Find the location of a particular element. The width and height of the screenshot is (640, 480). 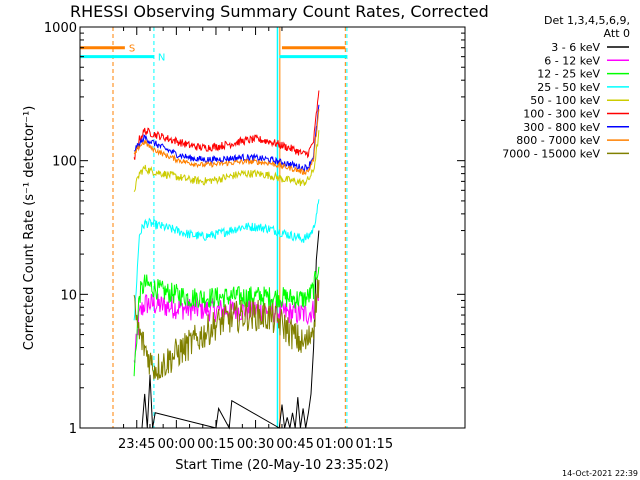

state-bar-label: S is located at coordinates (132, 49).